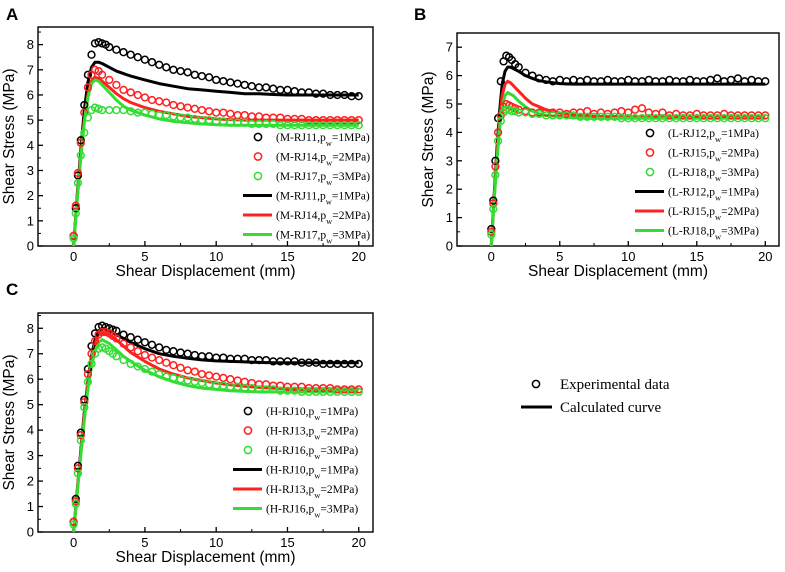 The image size is (785, 572). I want to click on y-tick-label-a: 6, so click(30, 94).